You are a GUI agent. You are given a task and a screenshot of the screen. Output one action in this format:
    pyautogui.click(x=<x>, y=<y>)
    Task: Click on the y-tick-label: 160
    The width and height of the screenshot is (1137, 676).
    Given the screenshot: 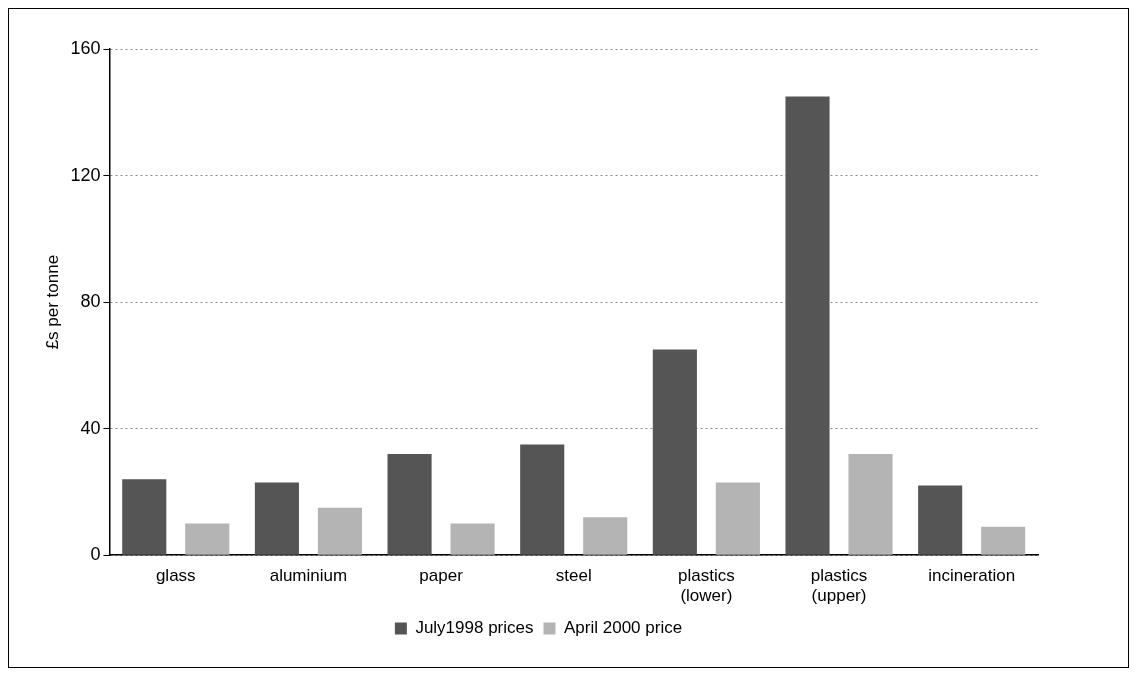 What is the action you would take?
    pyautogui.click(x=85, y=47)
    